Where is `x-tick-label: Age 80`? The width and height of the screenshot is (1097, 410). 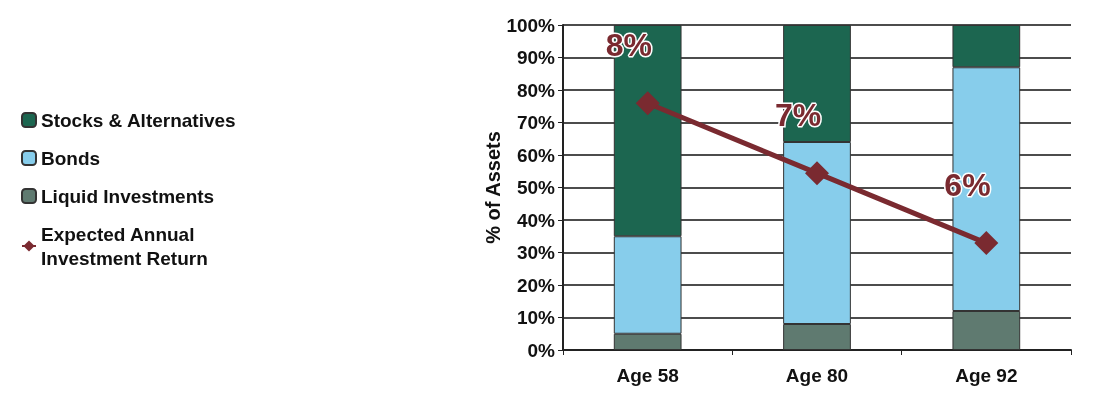
x-tick-label: Age 80 is located at coordinates (817, 375).